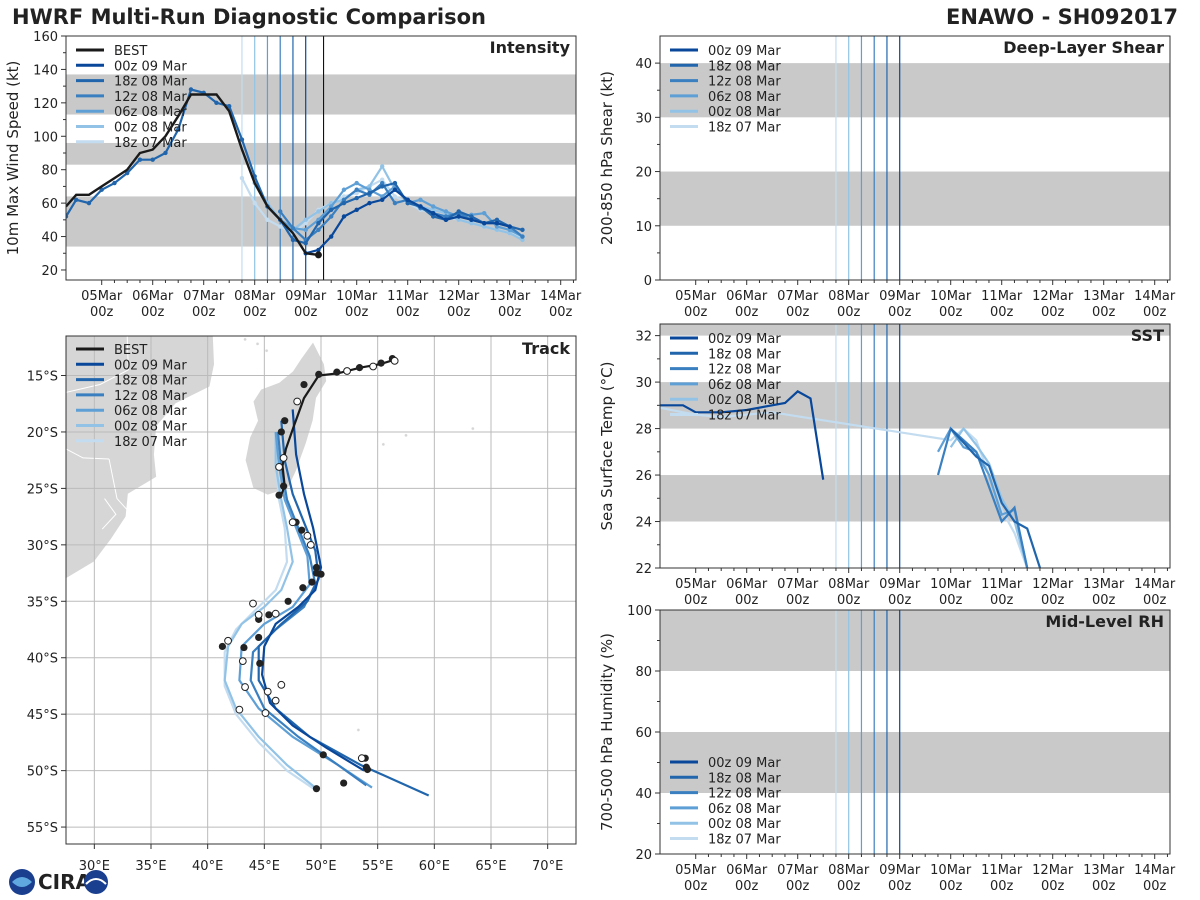 This screenshot has height=900, width=1200. What do you see at coordinates (849, 296) in the screenshot?
I see `shear-xtick-label: 08Mar` at bounding box center [849, 296].